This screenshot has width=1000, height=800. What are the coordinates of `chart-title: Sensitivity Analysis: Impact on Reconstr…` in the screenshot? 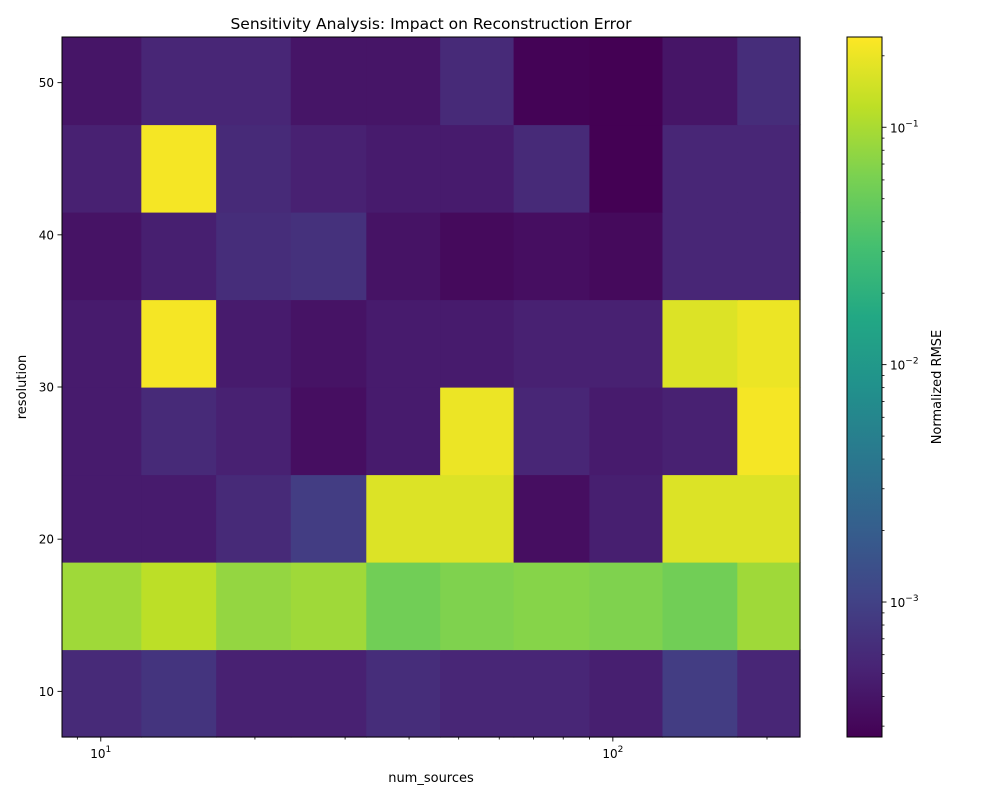 It's located at (431, 24).